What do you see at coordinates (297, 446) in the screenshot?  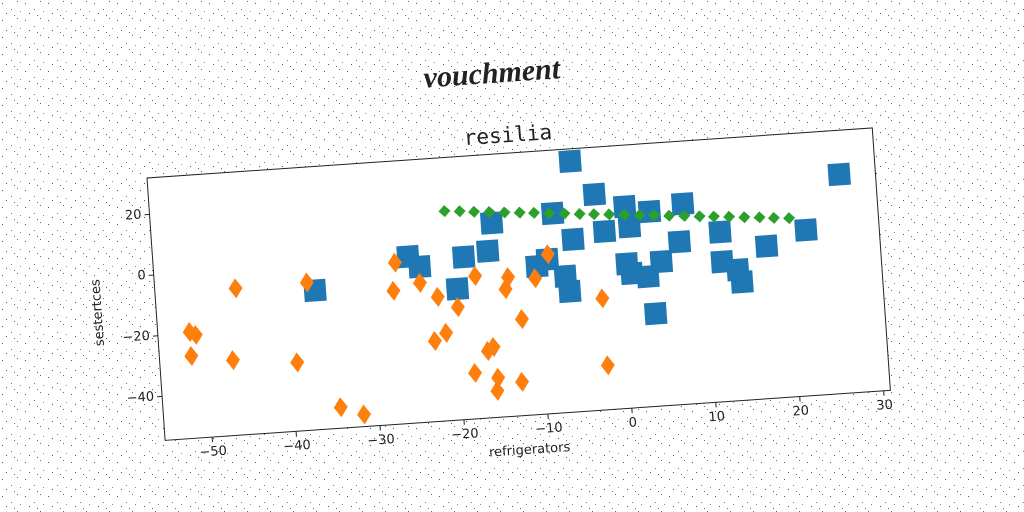 I see `x-tick-label: −40` at bounding box center [297, 446].